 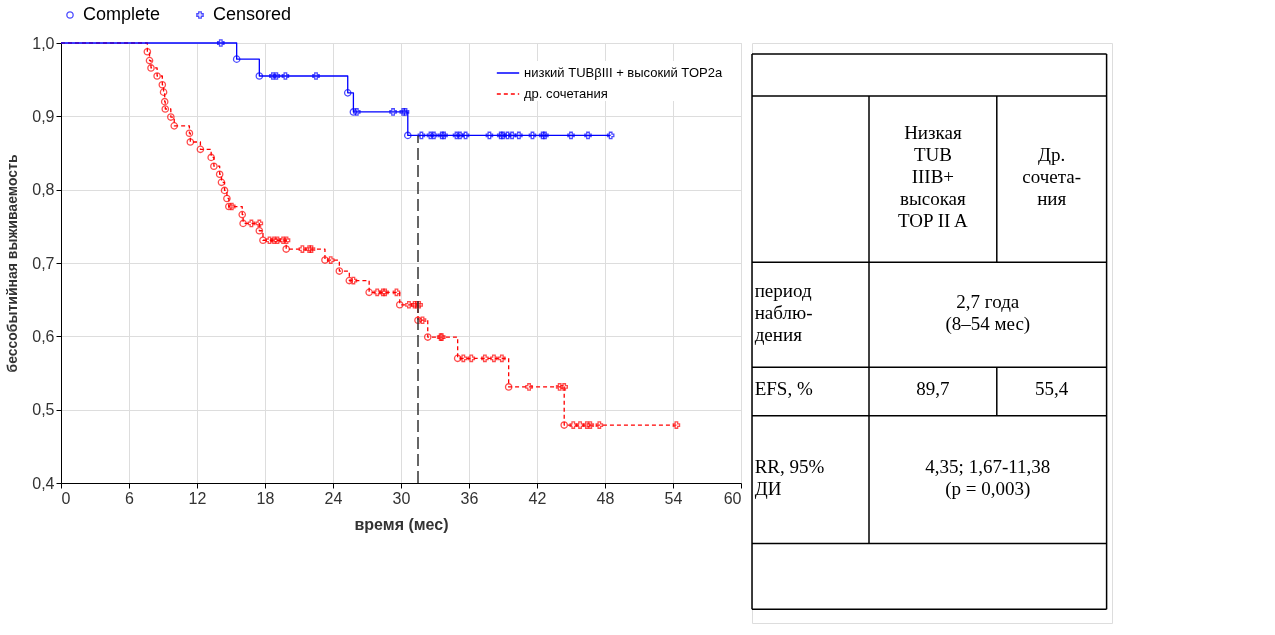 What do you see at coordinates (130, 498) in the screenshot?
I see `x-tick-label: 6` at bounding box center [130, 498].